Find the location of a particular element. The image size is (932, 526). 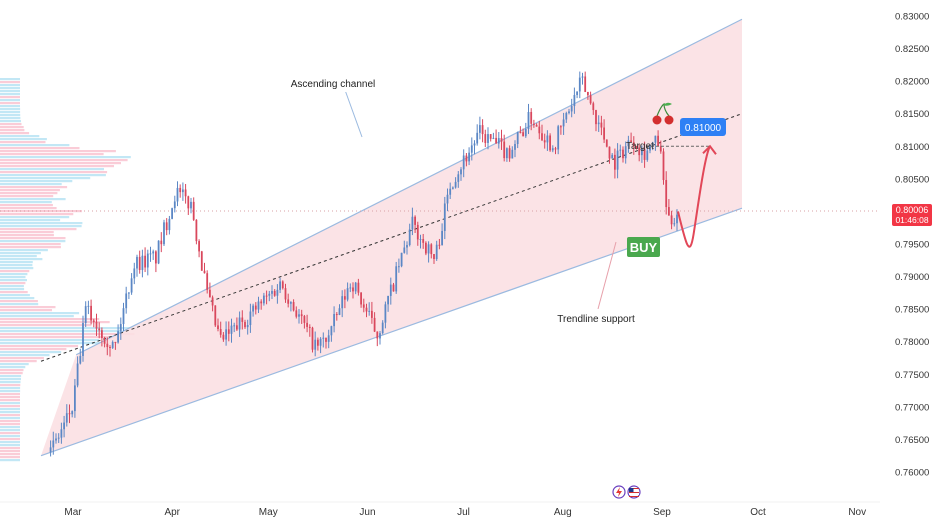

lightning-icon is located at coordinates (619, 492).